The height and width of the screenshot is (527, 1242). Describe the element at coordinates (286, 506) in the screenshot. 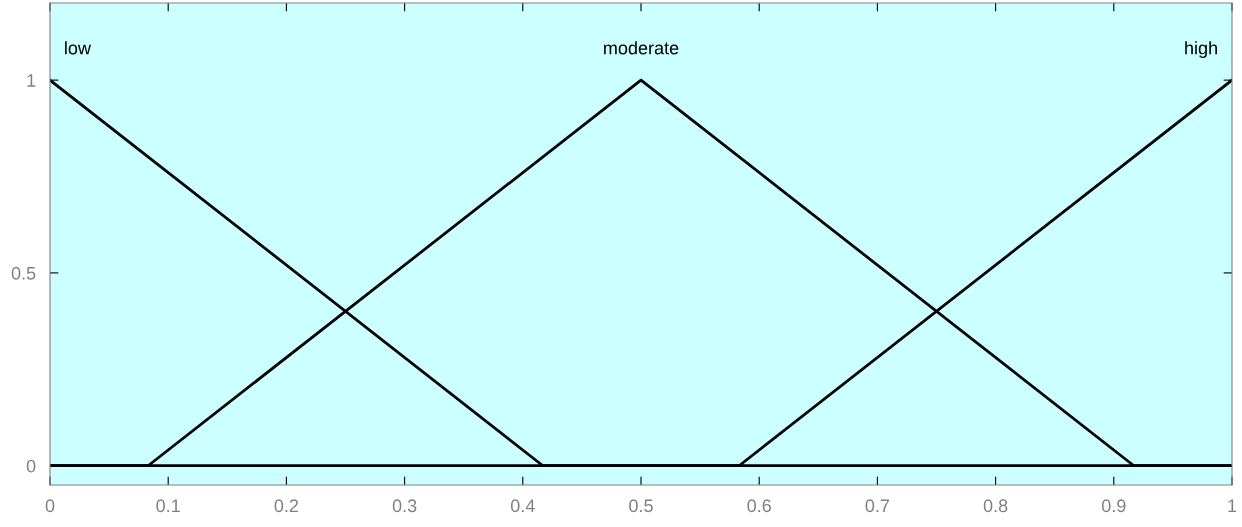

I see `x-tick-label: 0.2` at that location.